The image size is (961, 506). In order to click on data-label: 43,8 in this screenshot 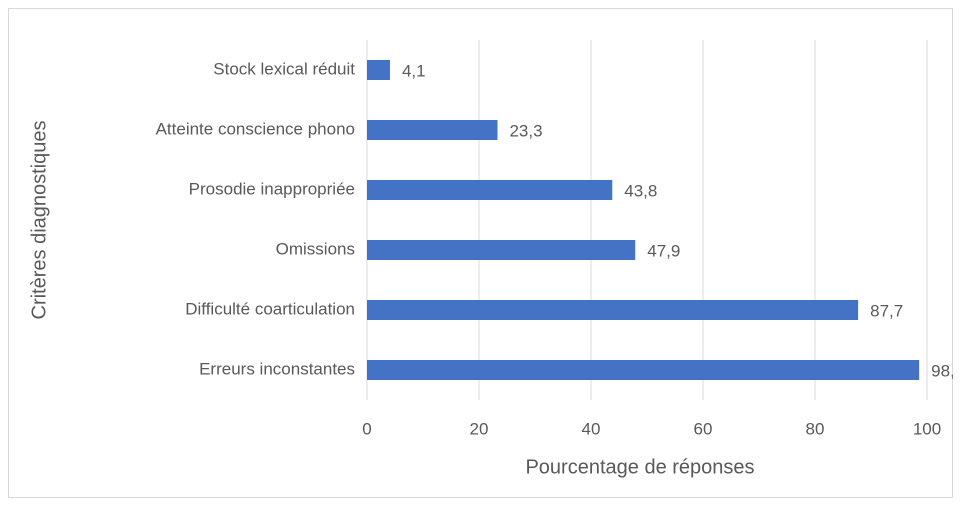, I will do `click(640, 190)`.